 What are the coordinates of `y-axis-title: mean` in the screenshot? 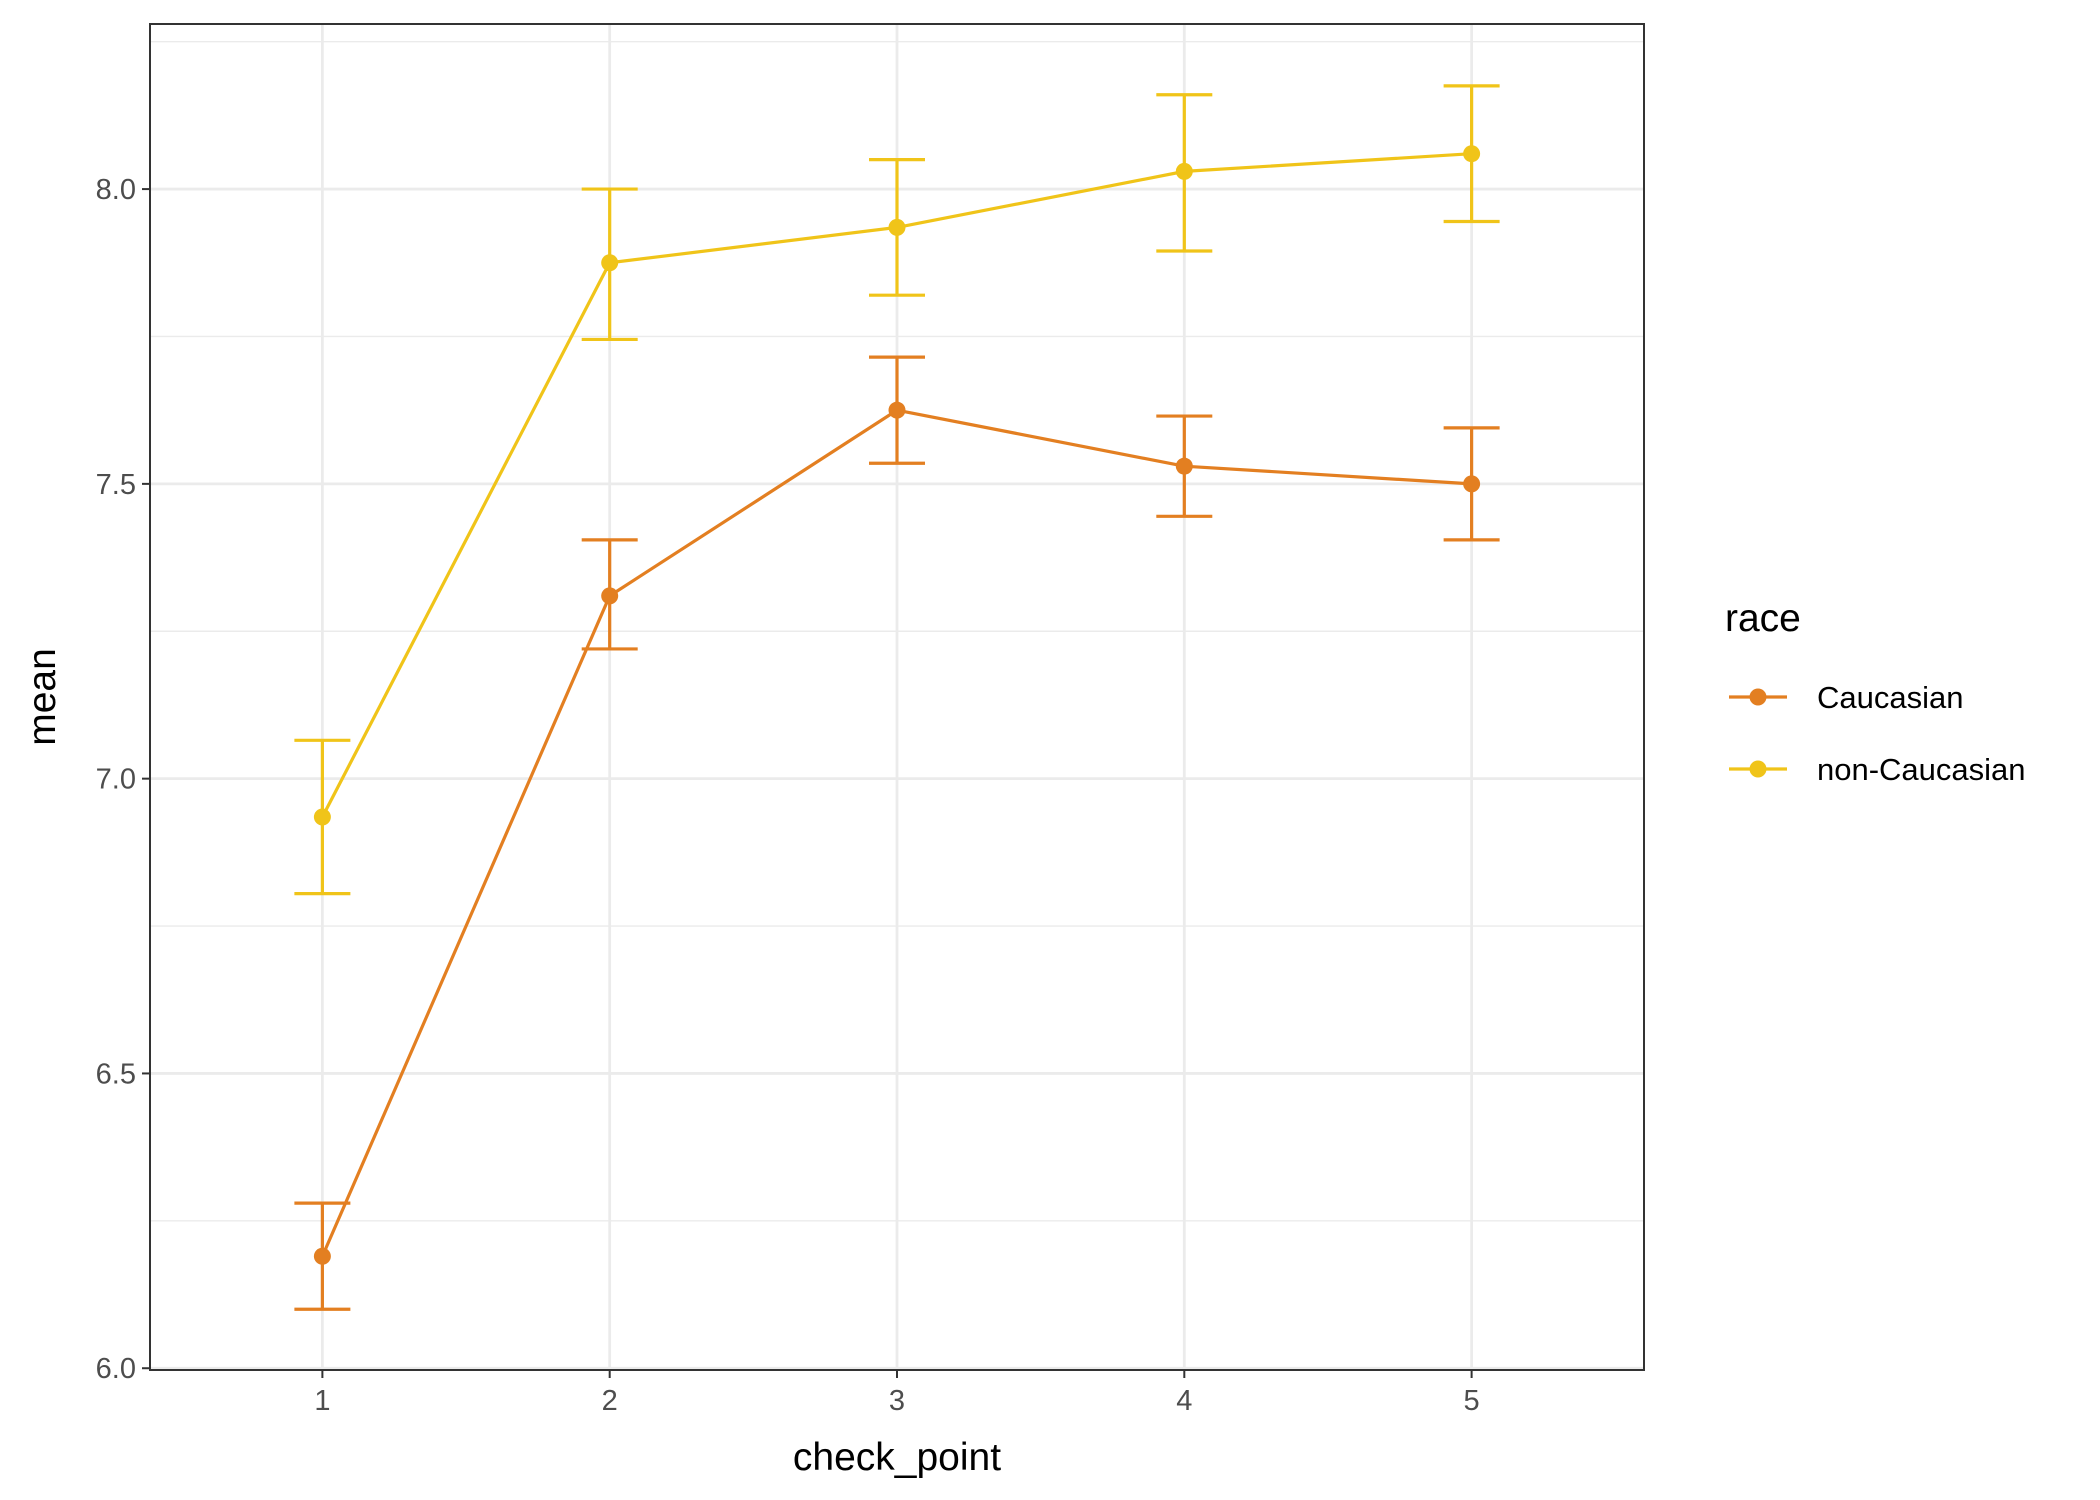 It's located at (42, 697).